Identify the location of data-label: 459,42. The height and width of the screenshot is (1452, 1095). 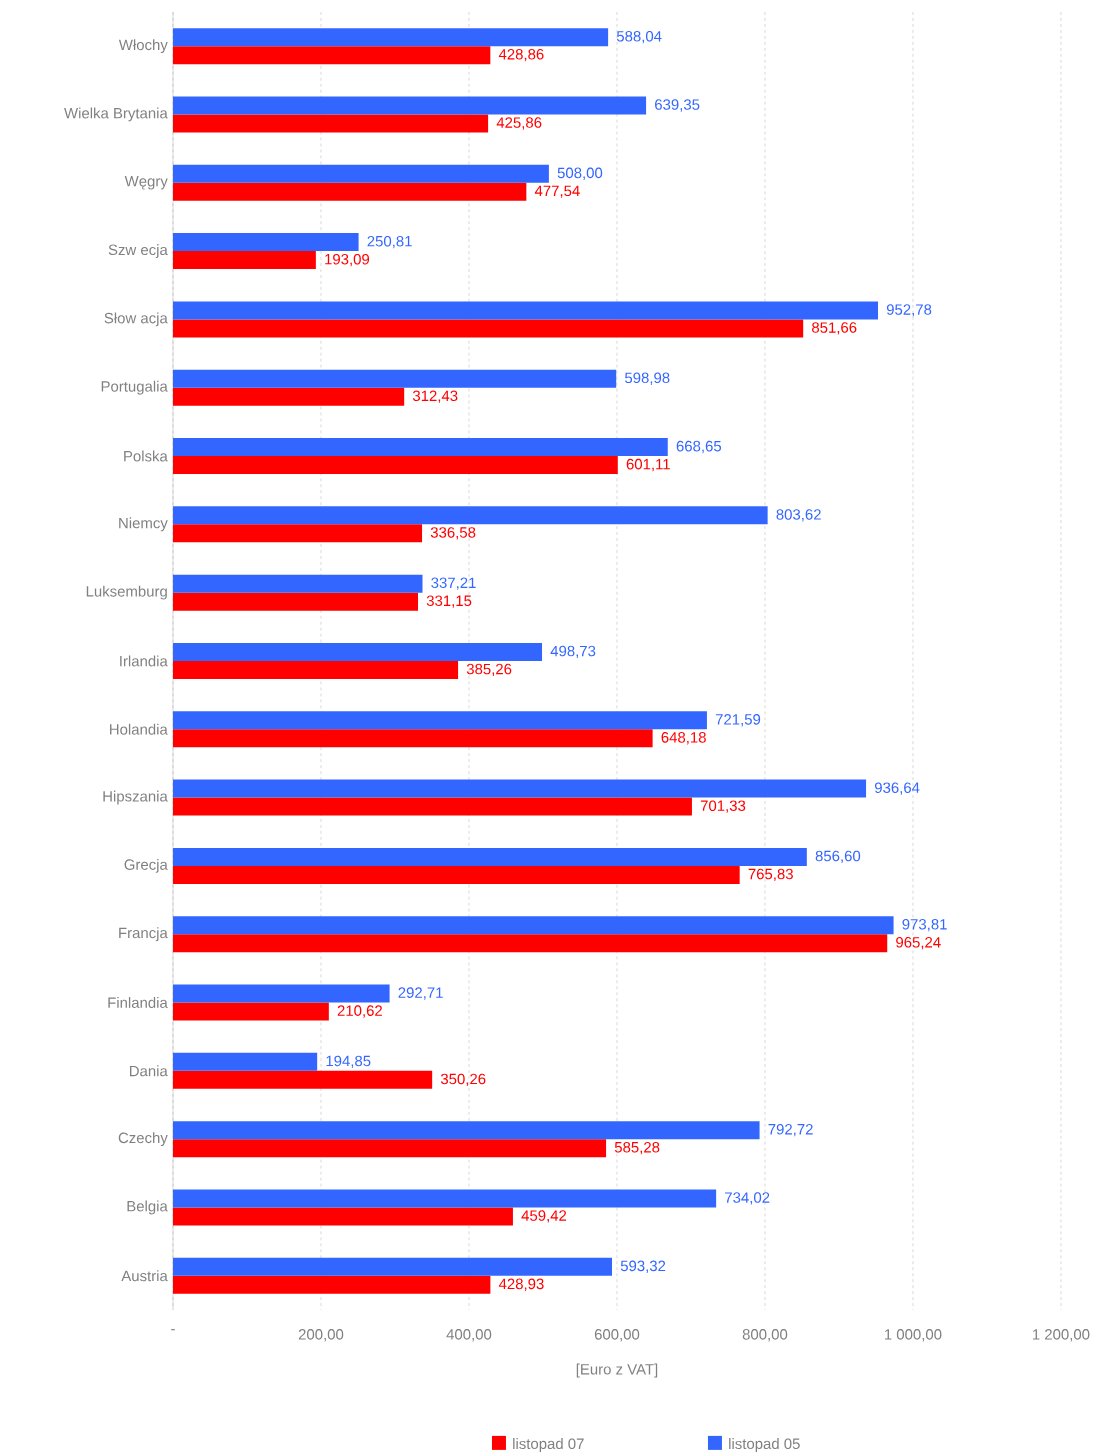
(544, 1216).